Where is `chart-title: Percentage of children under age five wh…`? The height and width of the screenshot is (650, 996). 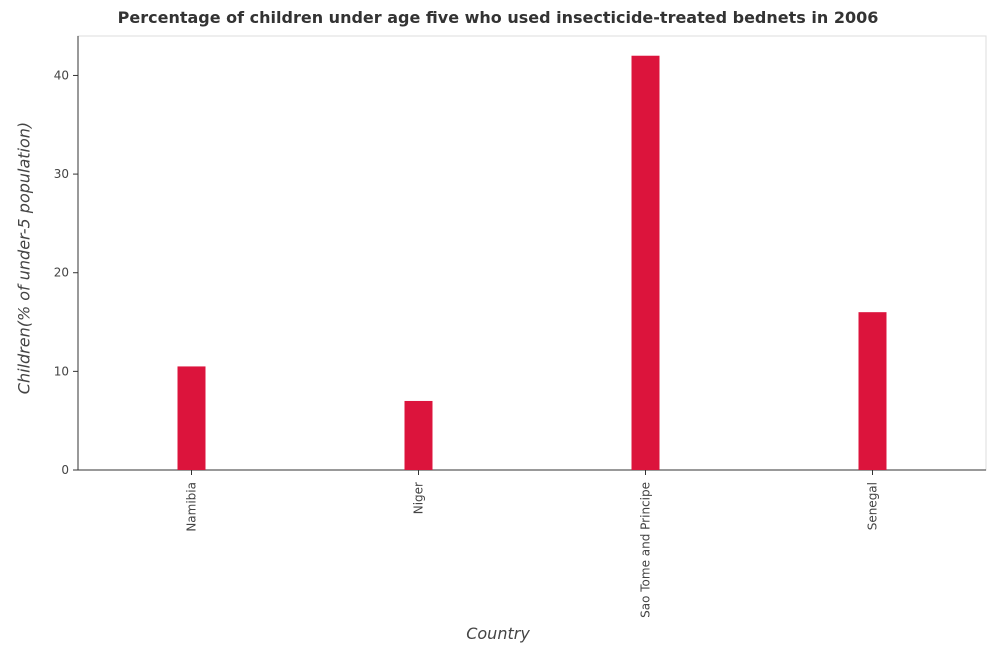
chart-title: Percentage of children under age five wh… is located at coordinates (498, 17).